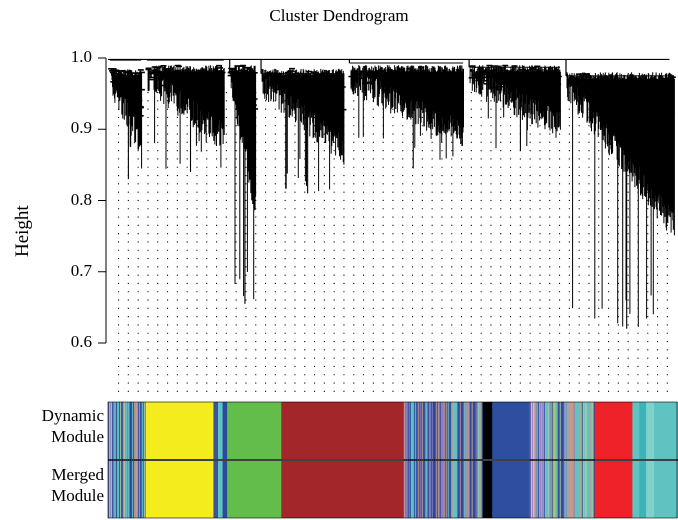  What do you see at coordinates (339, 15) in the screenshot?
I see `chart-title: Cluster Dendrogram` at bounding box center [339, 15].